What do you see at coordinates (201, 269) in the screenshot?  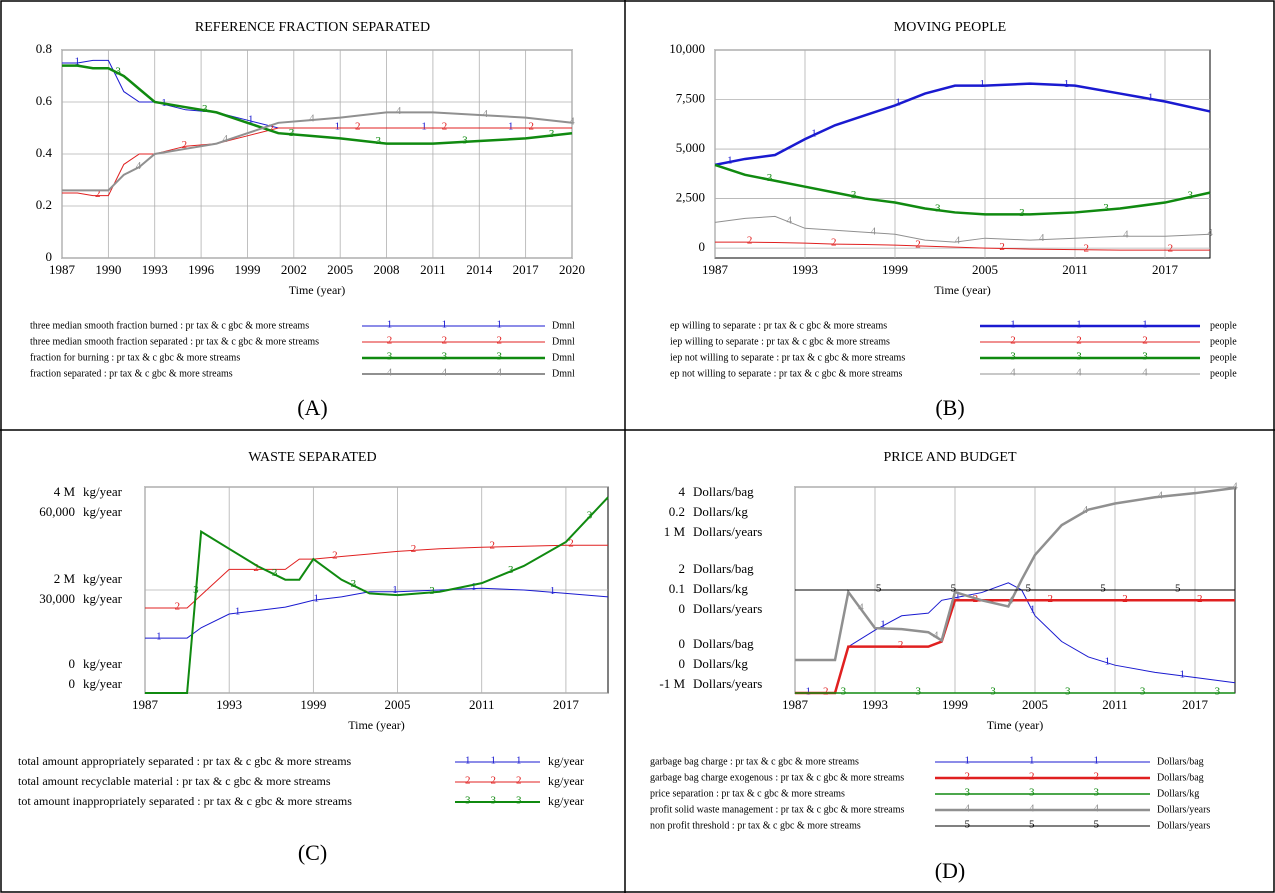 I see `x-tick-label: 1996` at bounding box center [201, 269].